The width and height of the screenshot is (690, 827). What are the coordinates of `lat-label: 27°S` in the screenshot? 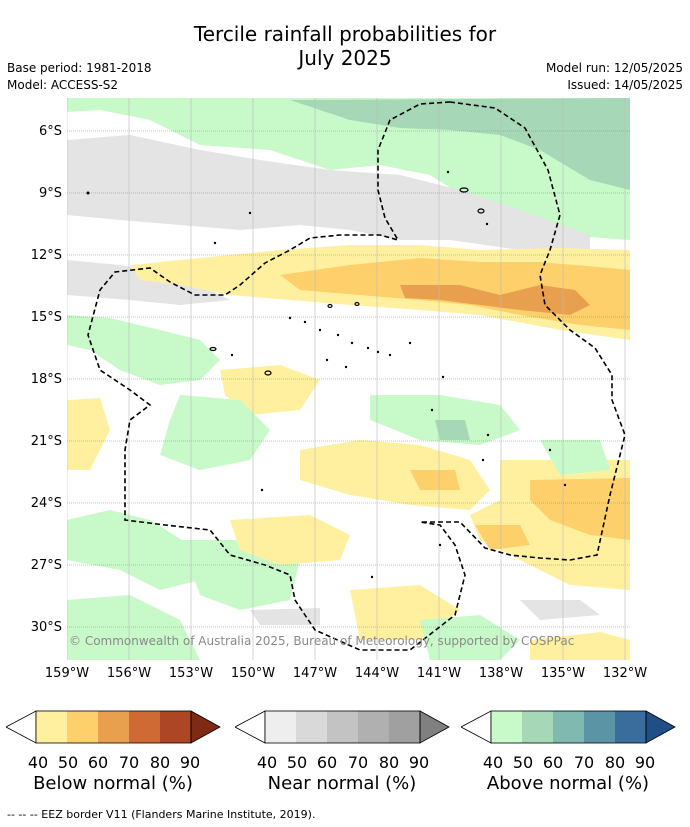 It's located at (46, 565).